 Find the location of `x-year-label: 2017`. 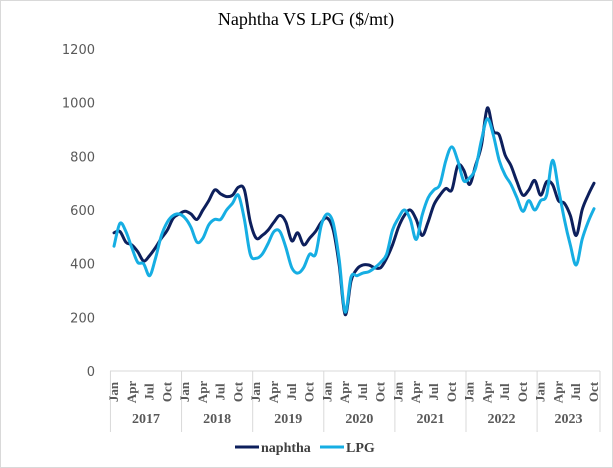

x-year-label: 2017 is located at coordinates (146, 419).